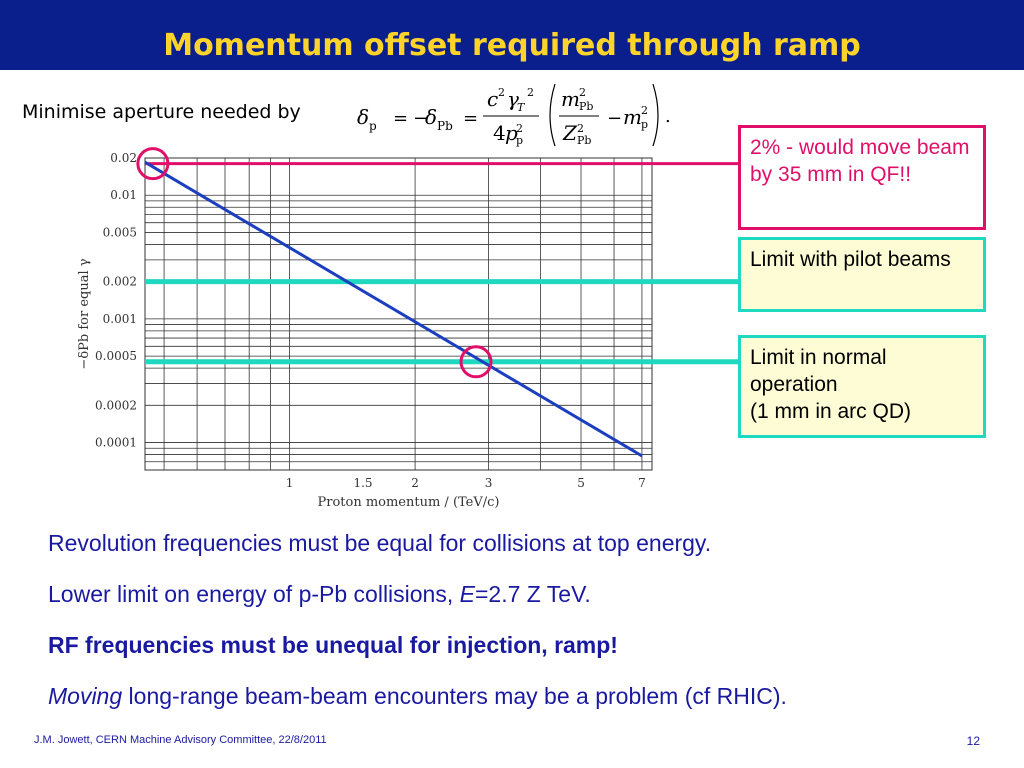 This screenshot has width=1024, height=768. Describe the element at coordinates (581, 483) in the screenshot. I see `x-tick-label: 5` at that location.